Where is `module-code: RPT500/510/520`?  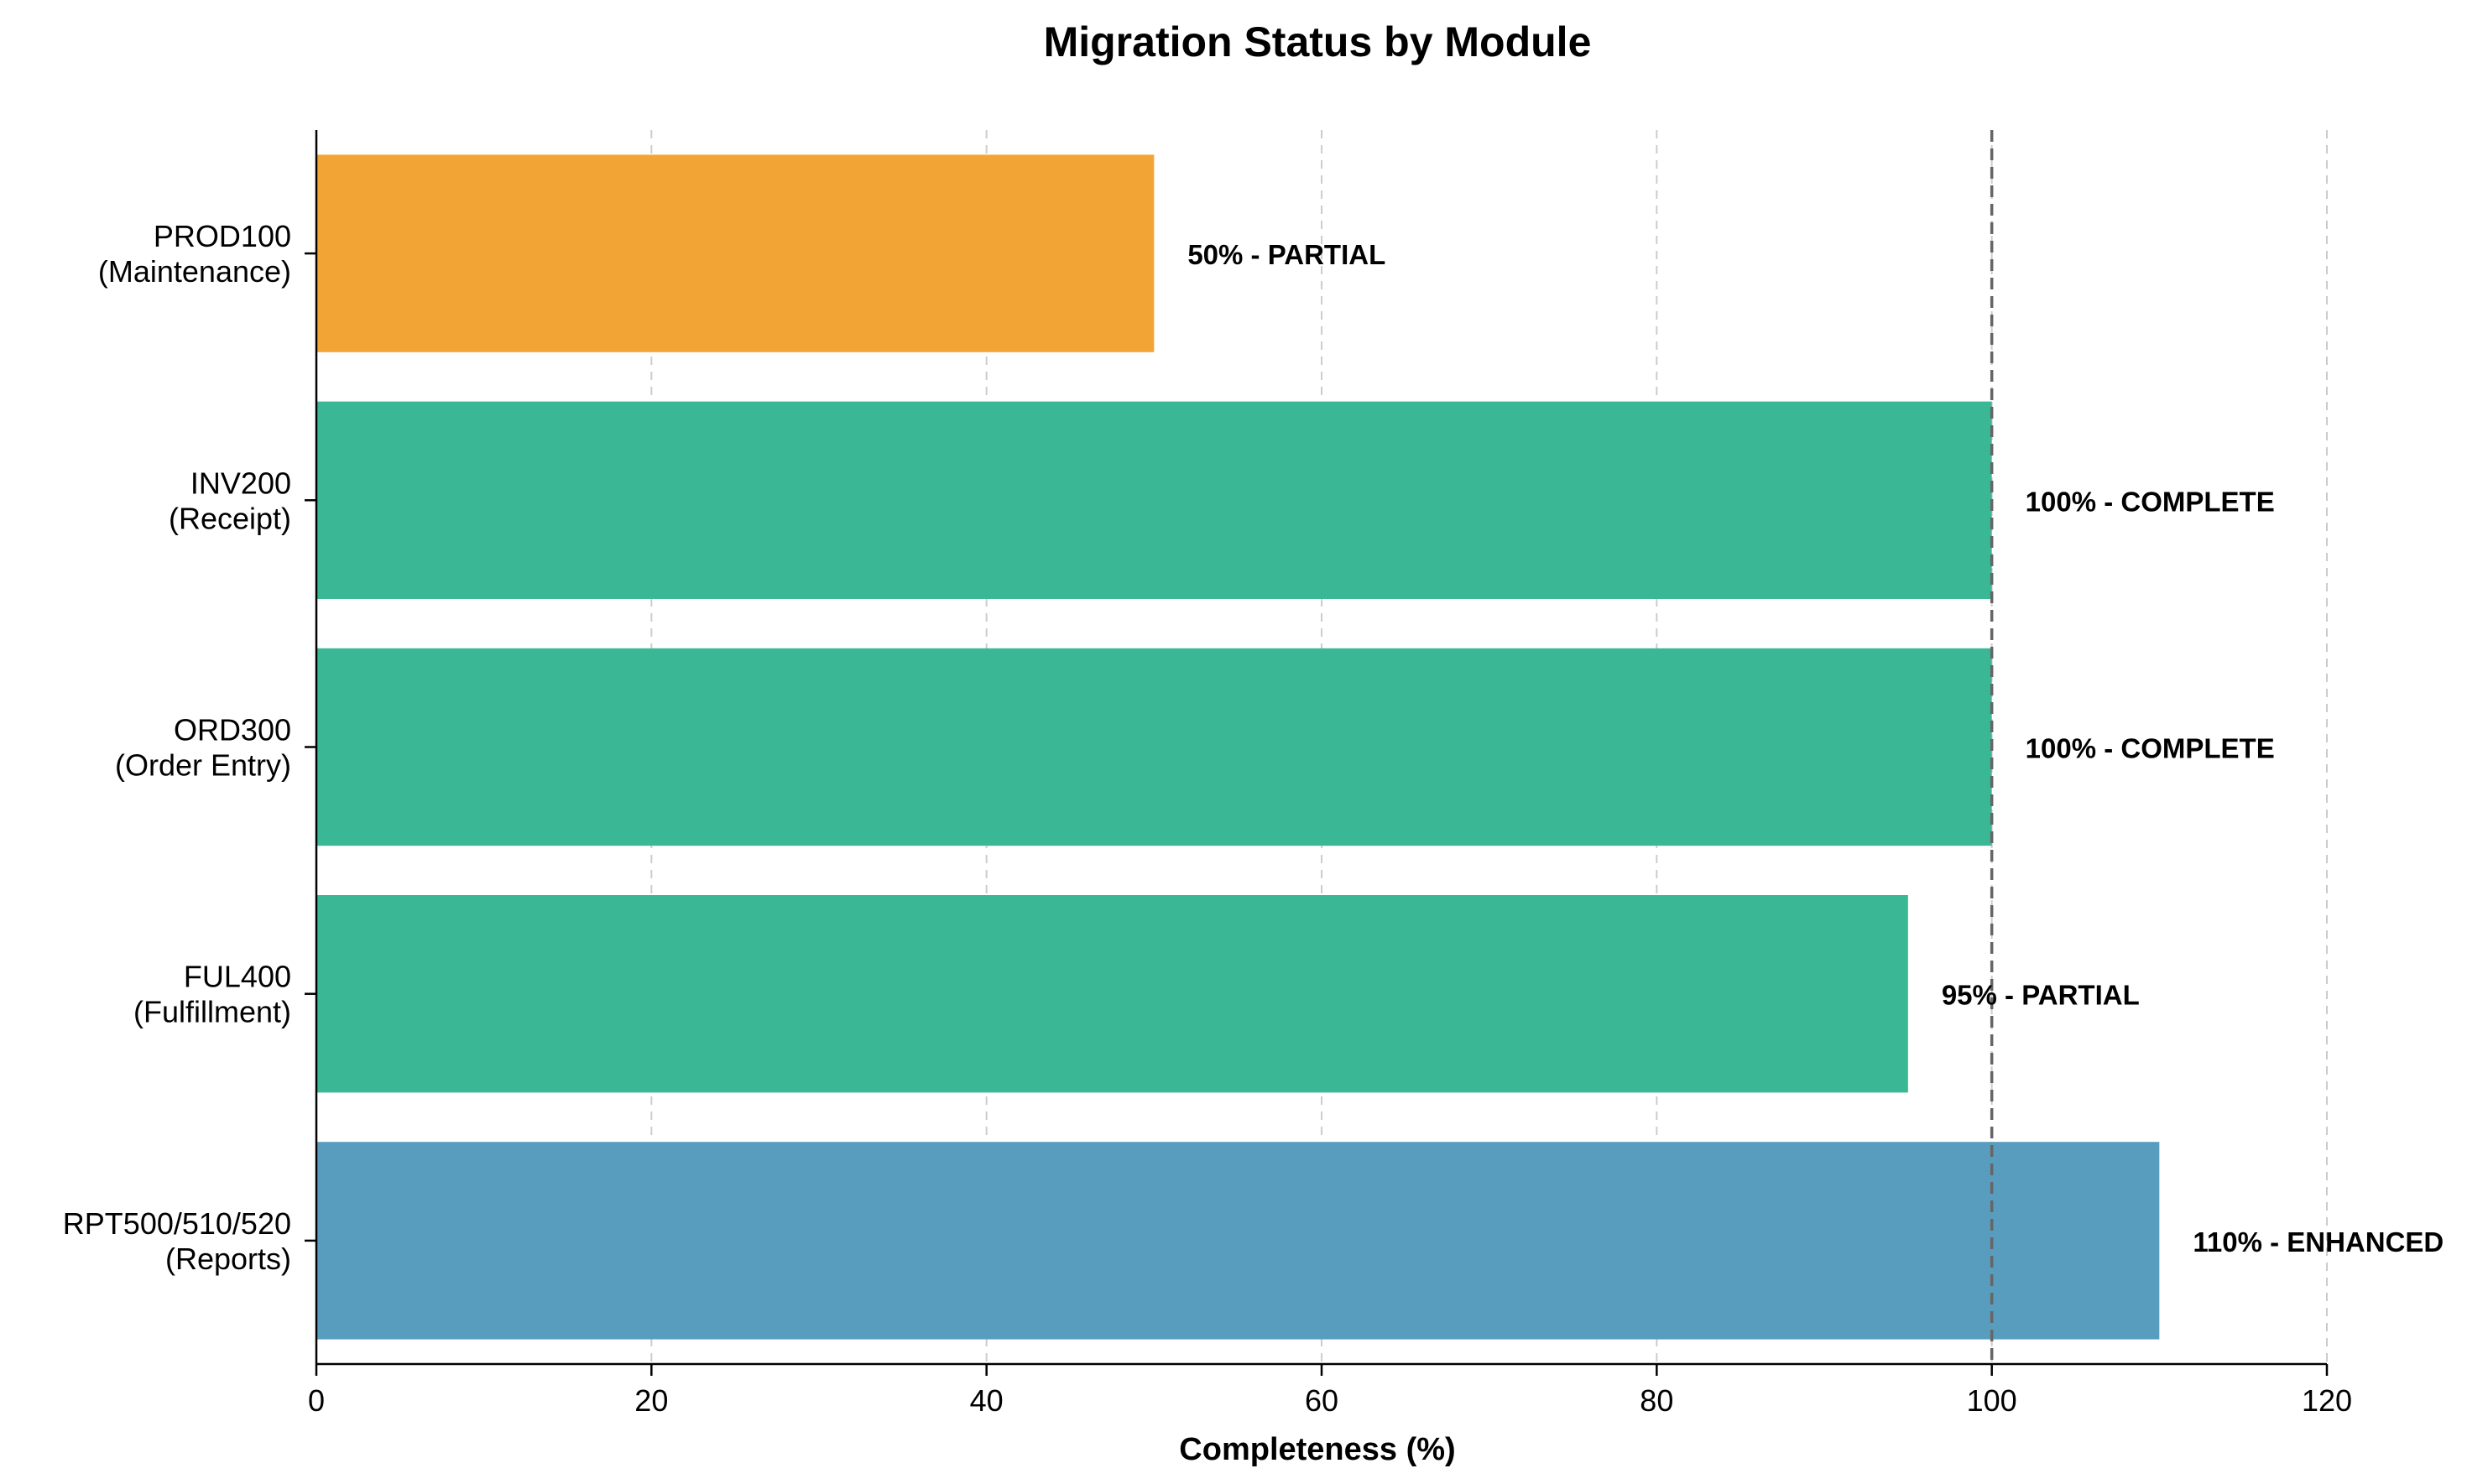
module-code: RPT500/510/520 is located at coordinates (177, 1223).